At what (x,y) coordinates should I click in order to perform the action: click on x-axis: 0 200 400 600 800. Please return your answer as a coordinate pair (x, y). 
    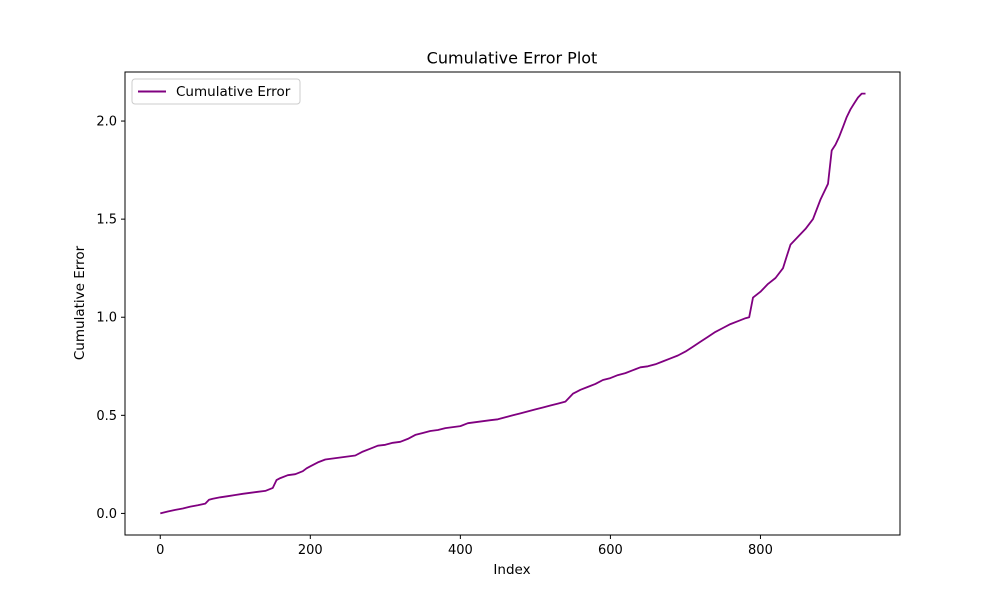
    Looking at the image, I should click on (464, 546).